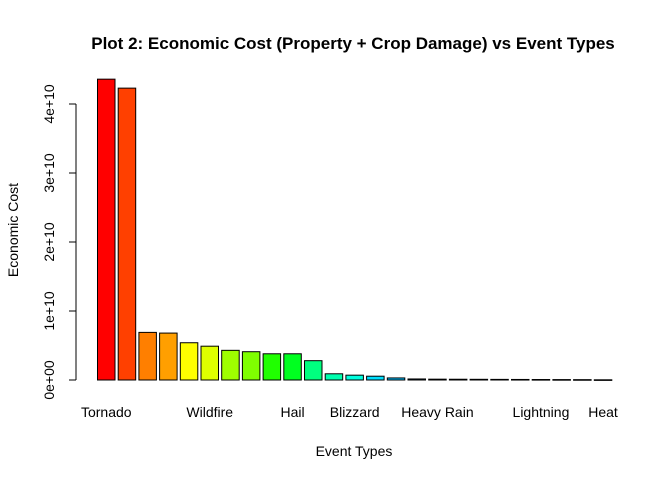 This screenshot has width=672, height=480. Describe the element at coordinates (49, 242) in the screenshot. I see `y-tick-label: 2e+10` at that location.